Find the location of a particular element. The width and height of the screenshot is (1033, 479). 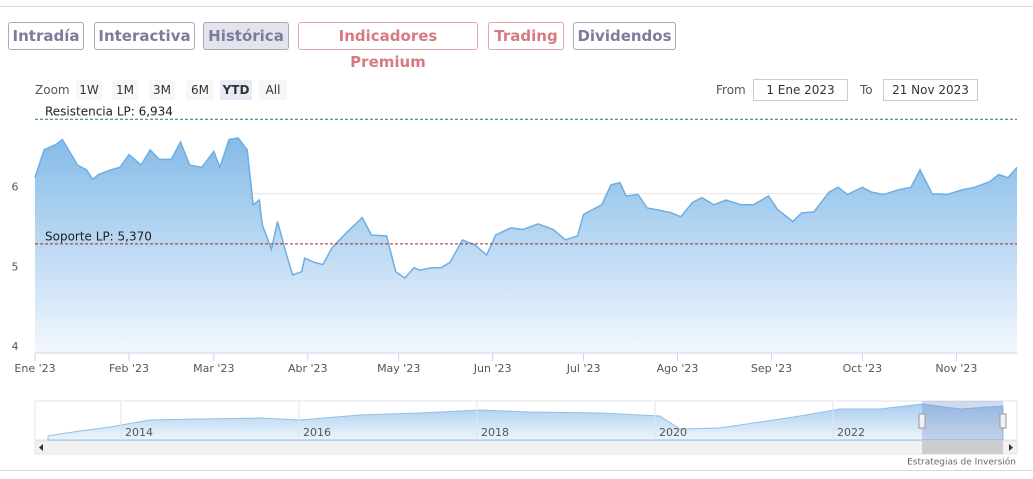

tab: Interactiva is located at coordinates (144, 36).